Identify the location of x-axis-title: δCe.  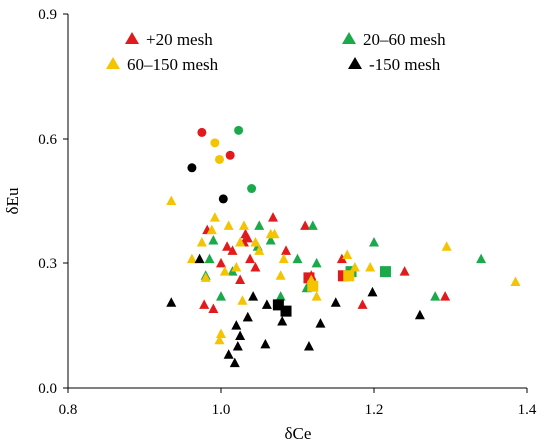
(298, 433).